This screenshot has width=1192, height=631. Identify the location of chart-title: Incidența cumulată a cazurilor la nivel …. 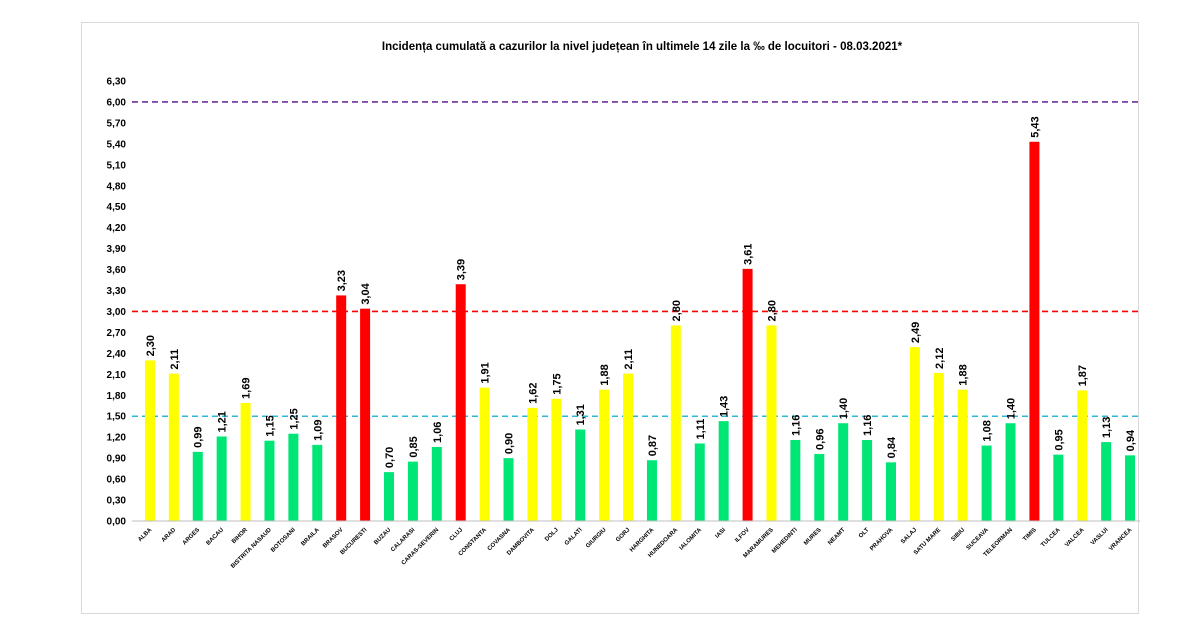
(642, 47).